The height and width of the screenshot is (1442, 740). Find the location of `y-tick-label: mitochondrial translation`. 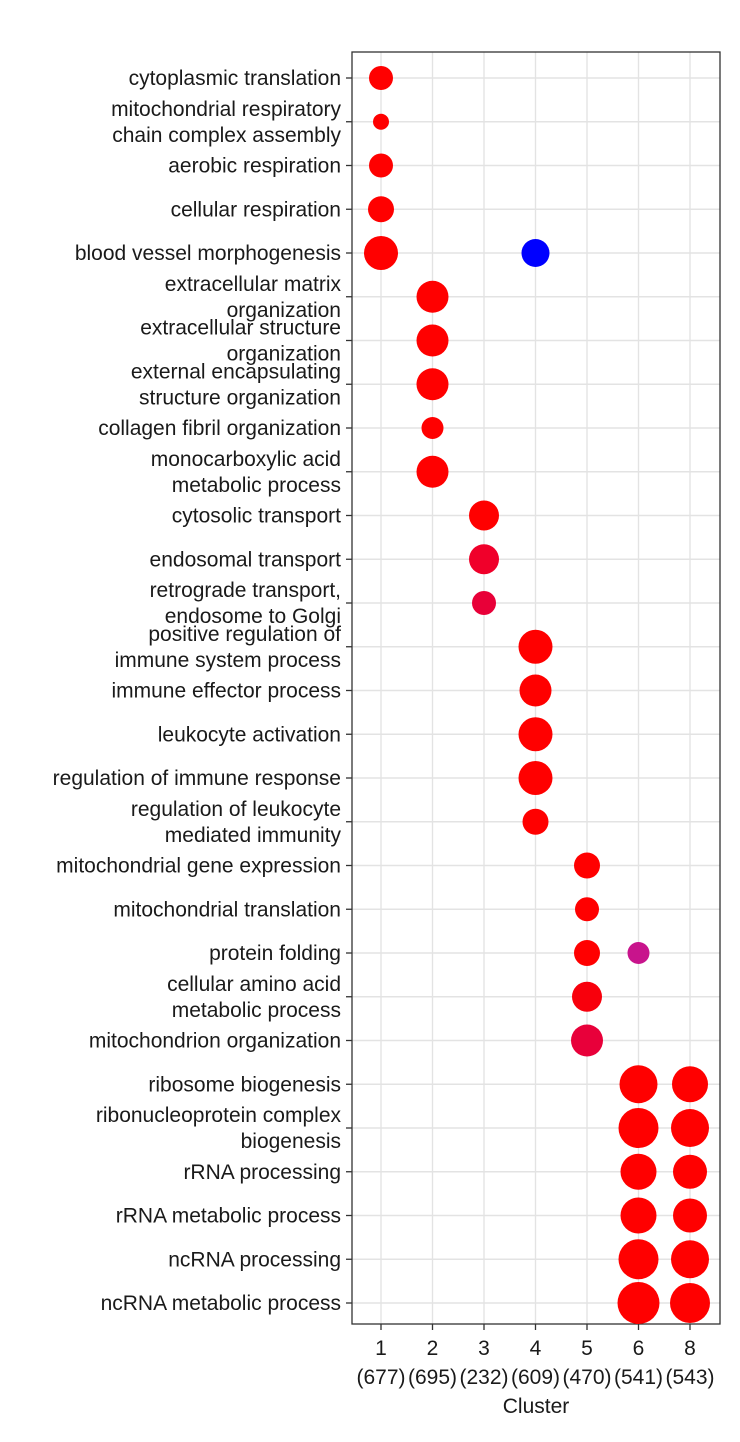

y-tick-label: mitochondrial translation is located at coordinates (227, 909).